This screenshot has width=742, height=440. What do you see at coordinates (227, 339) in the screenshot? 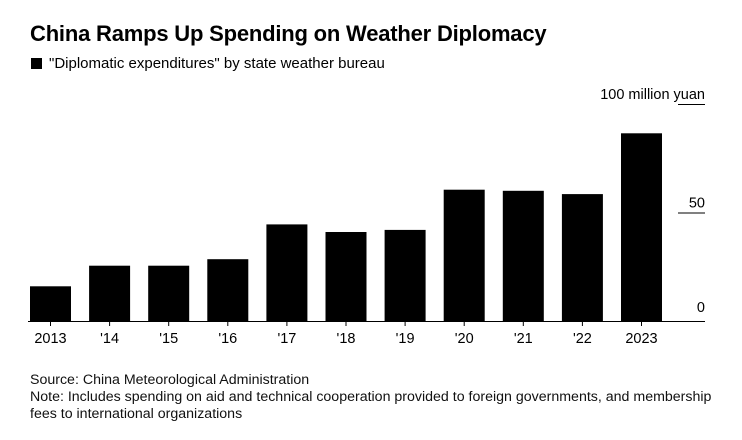
I see `x-tick-label-3: '16` at bounding box center [227, 339].